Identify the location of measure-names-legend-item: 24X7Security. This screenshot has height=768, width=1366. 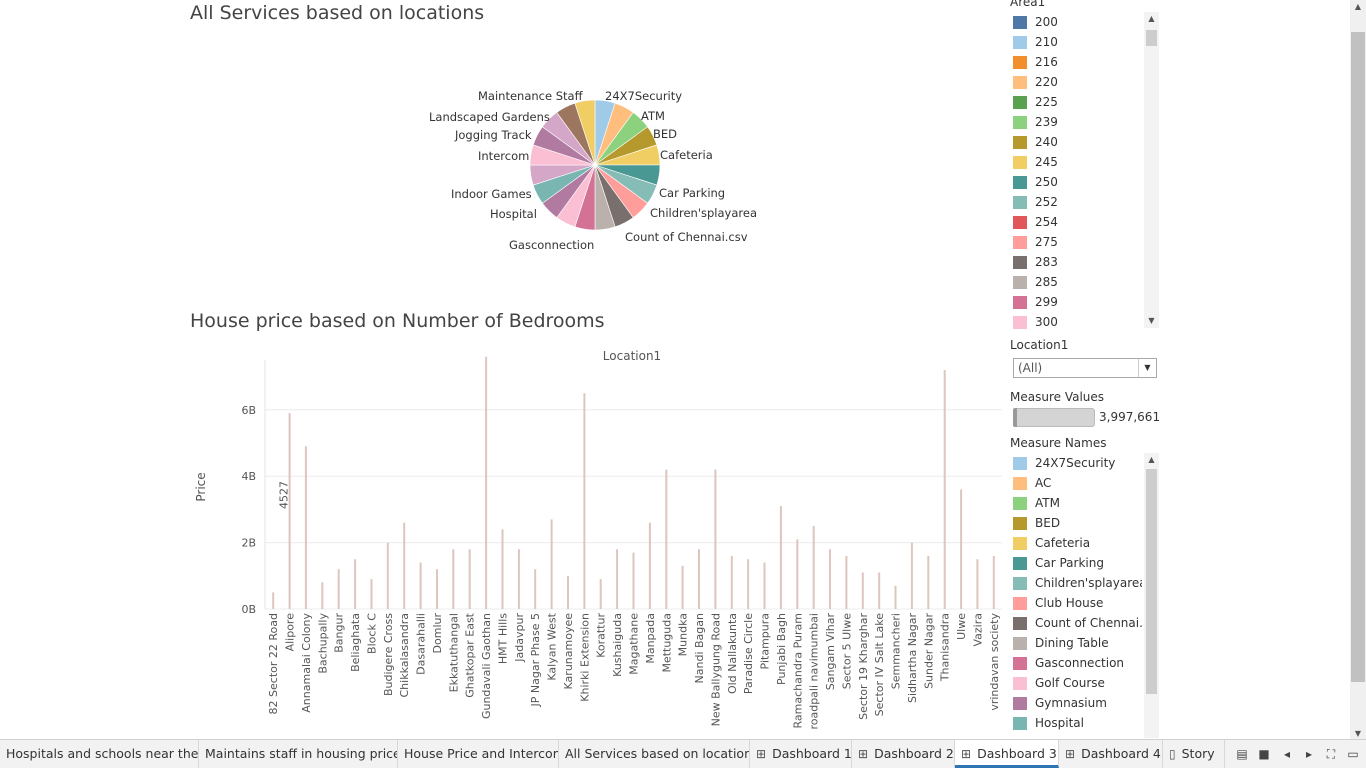
(1076, 463).